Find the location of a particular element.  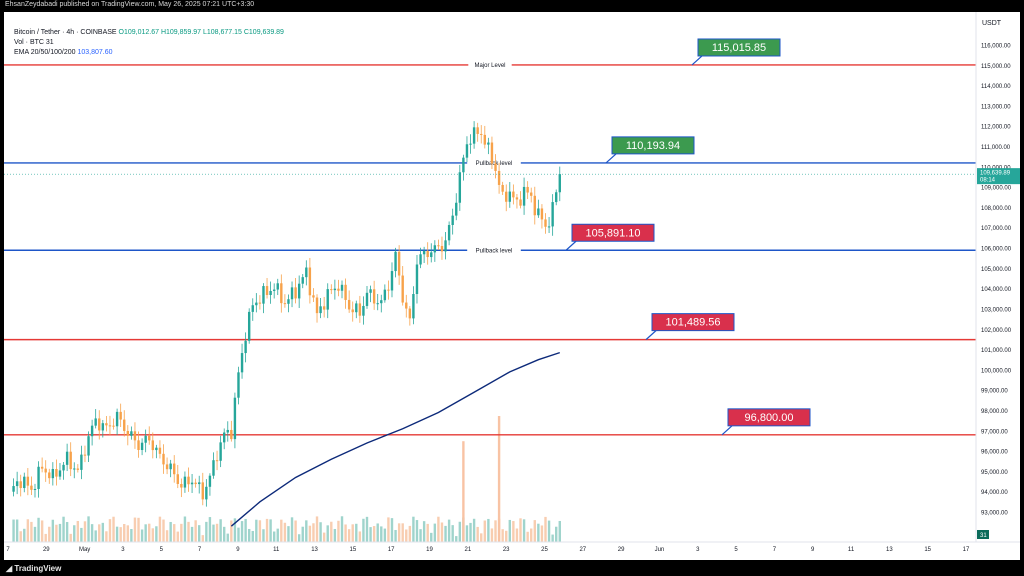

symbol-title: Bitcoin / Tether · 4h · COINBASE is located at coordinates (65, 32).